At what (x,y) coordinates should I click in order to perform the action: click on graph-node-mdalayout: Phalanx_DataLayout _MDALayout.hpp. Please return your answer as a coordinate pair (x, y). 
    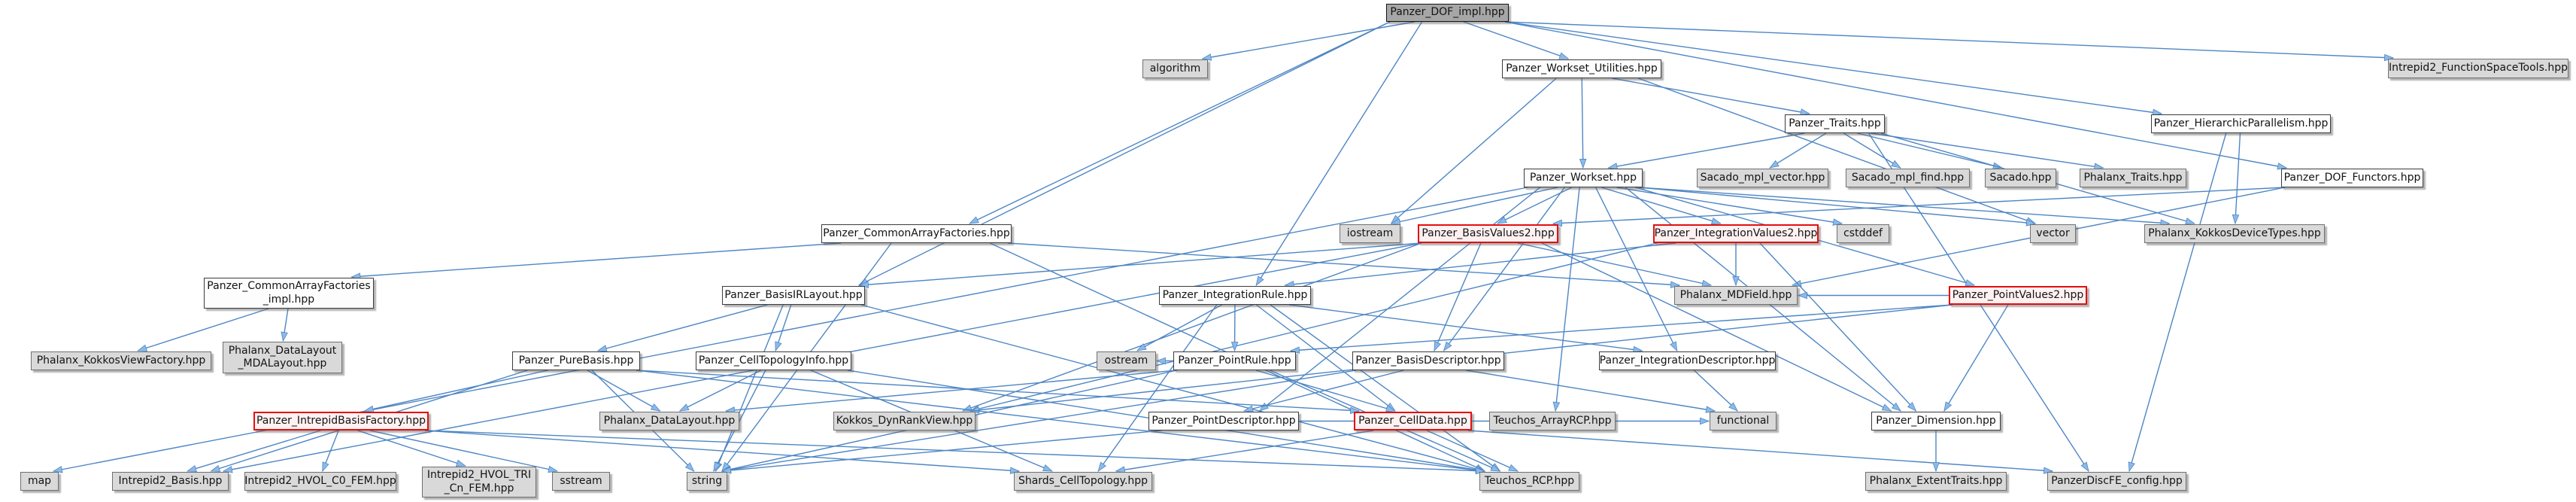
    Looking at the image, I should click on (282, 357).